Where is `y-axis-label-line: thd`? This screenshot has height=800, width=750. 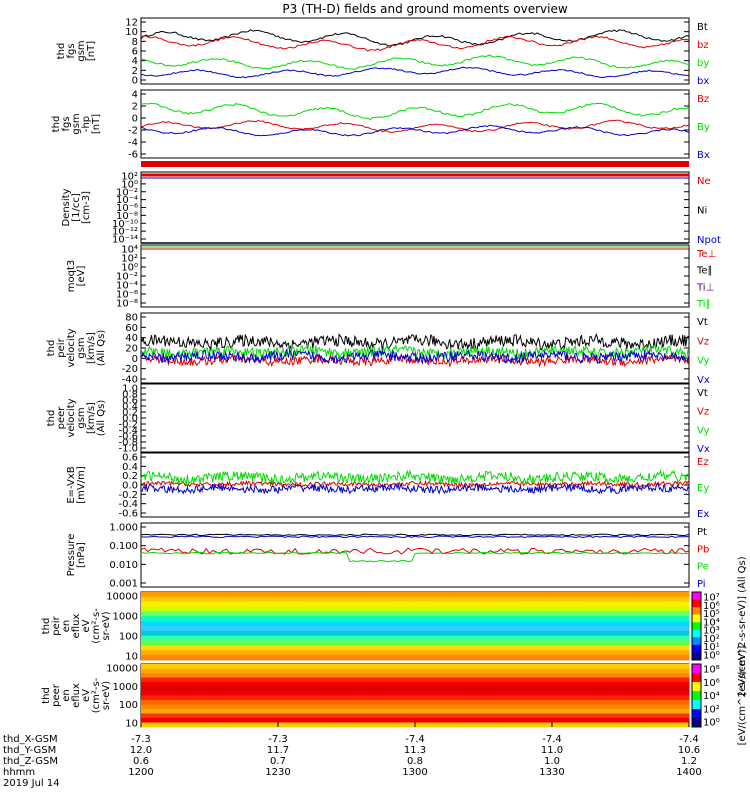 y-axis-label-line: thd is located at coordinates (61, 51).